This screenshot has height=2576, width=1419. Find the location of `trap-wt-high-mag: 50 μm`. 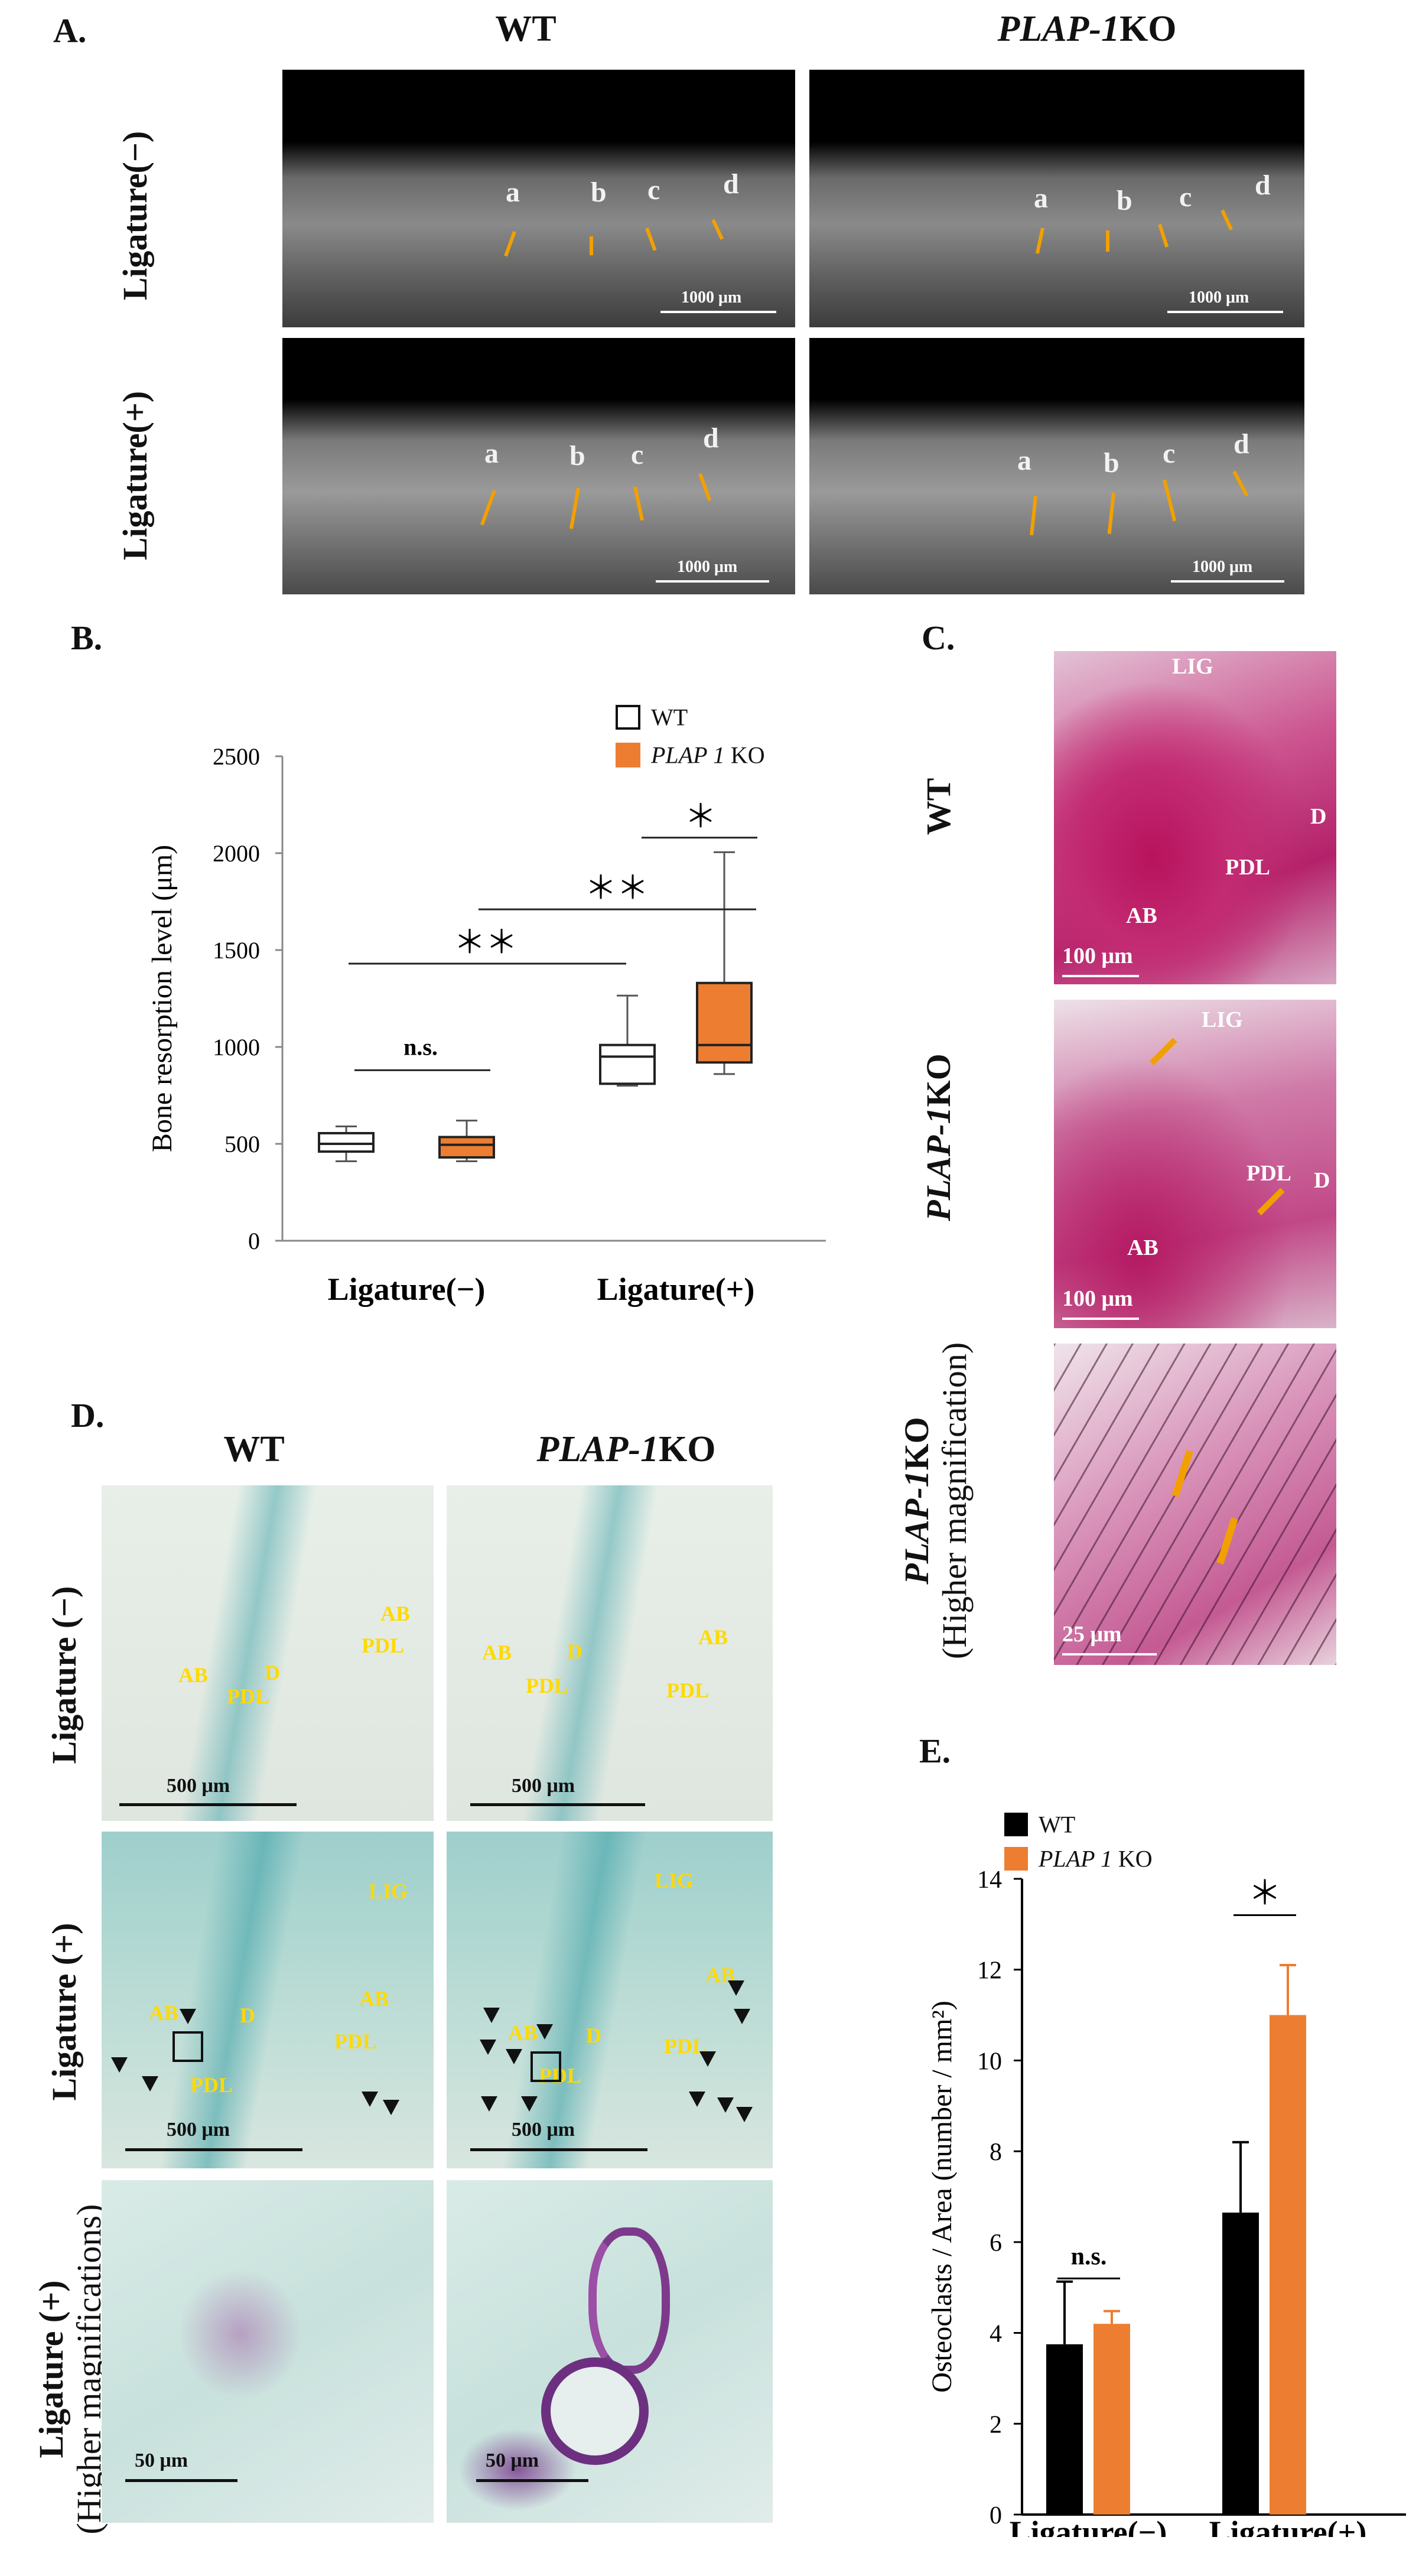

trap-wt-high-mag: 50 μm is located at coordinates (268, 2351).